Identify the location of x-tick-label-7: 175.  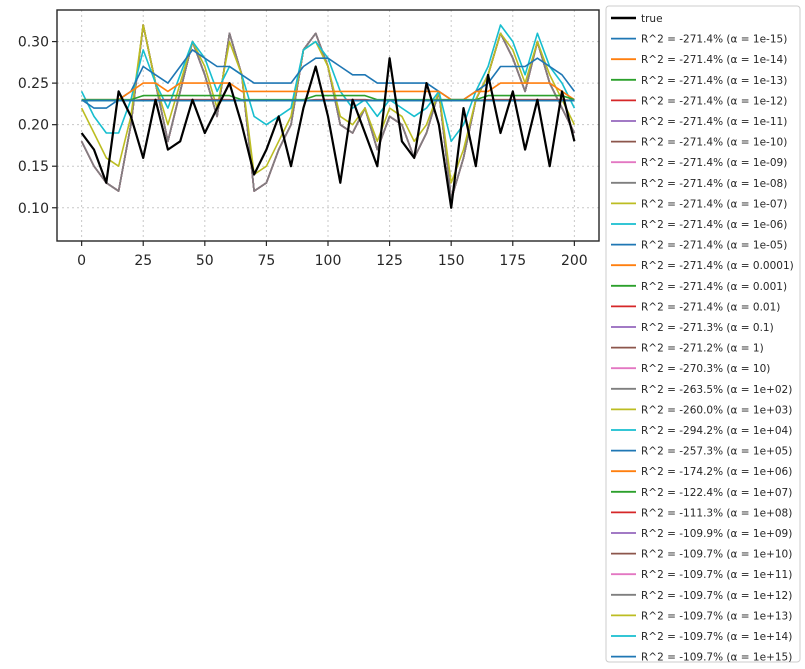
(512, 261).